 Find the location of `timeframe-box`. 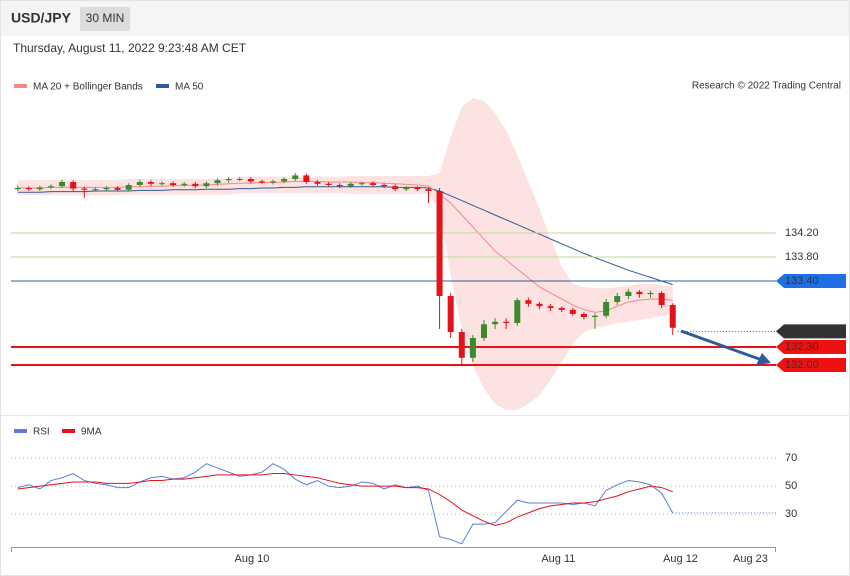

timeframe-box is located at coordinates (105, 19).